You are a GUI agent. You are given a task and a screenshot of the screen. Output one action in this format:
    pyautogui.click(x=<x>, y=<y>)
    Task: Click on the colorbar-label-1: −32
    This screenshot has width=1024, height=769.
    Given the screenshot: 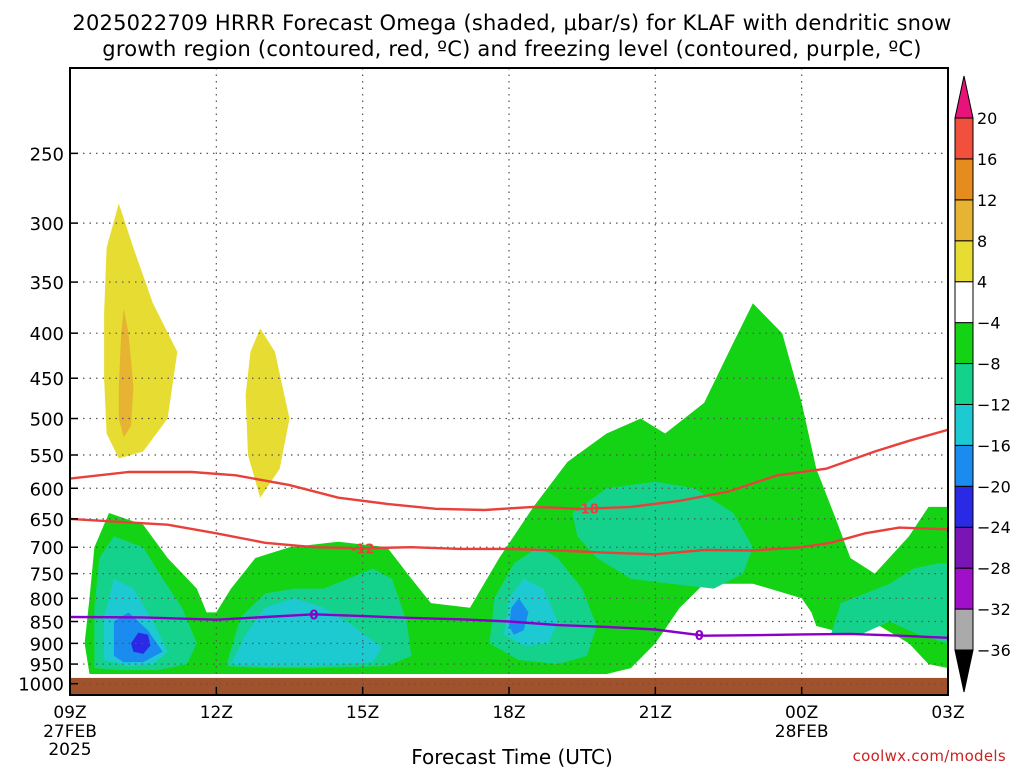 What is the action you would take?
    pyautogui.click(x=994, y=609)
    